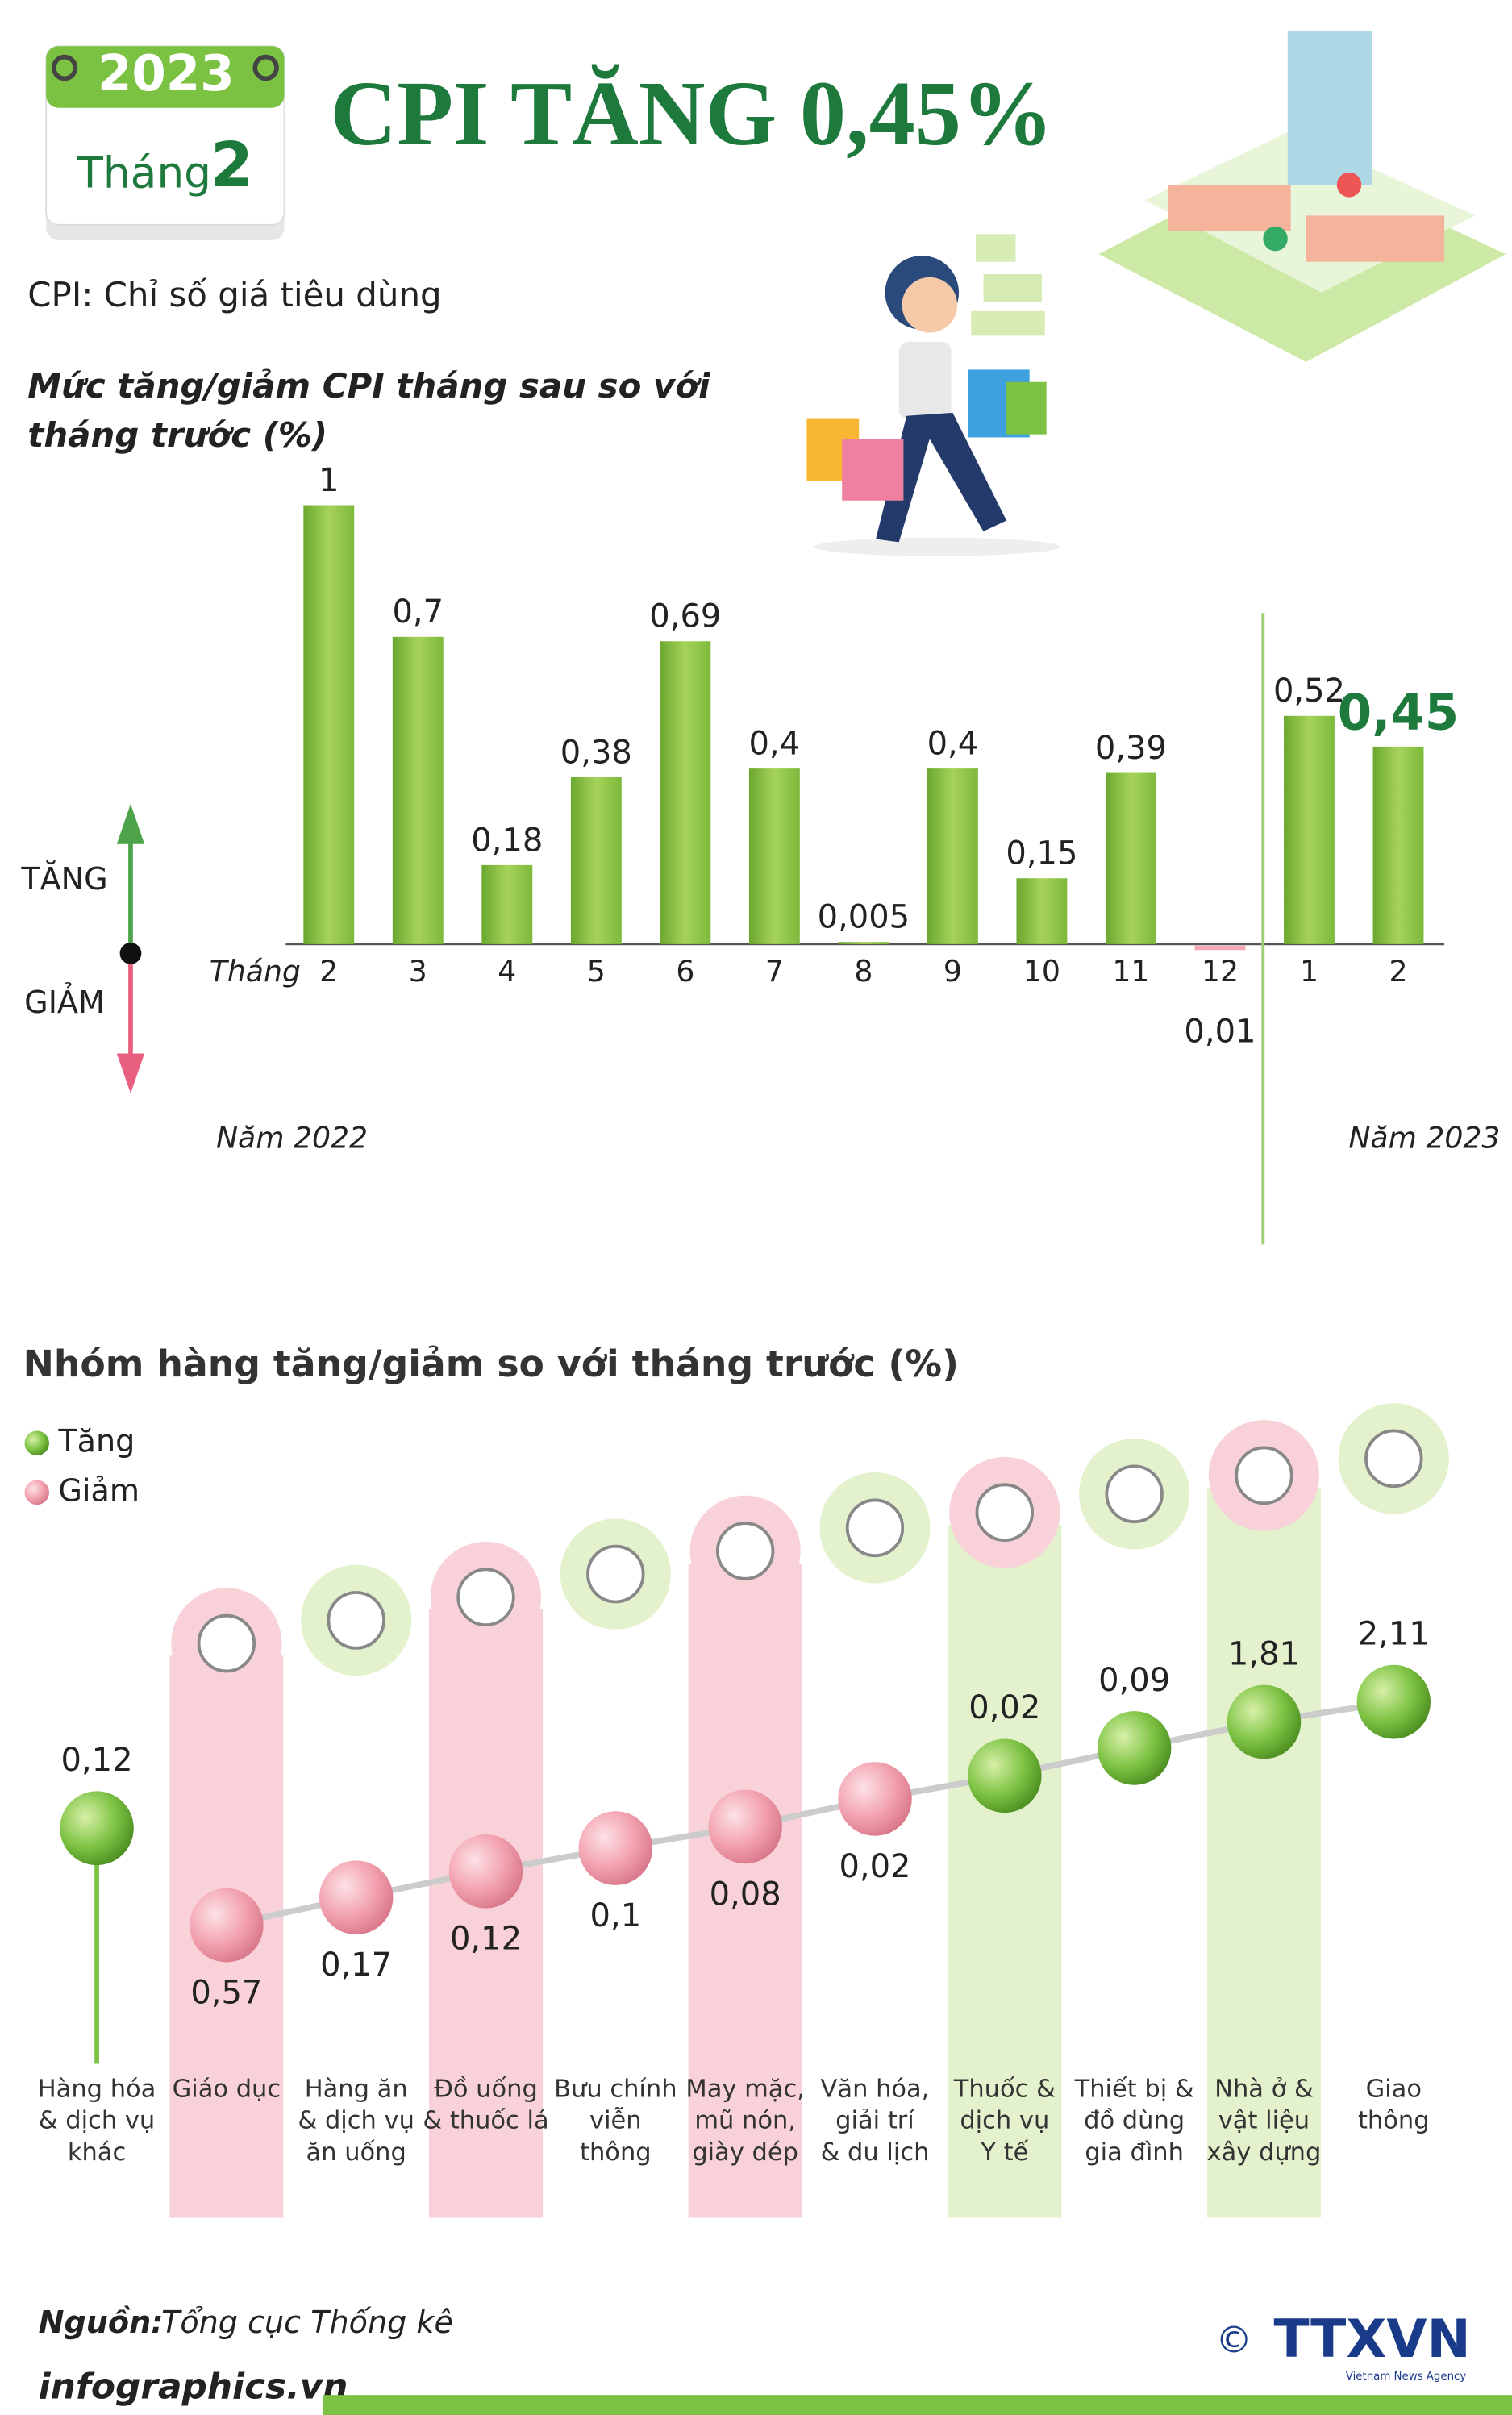 The width and height of the screenshot is (1512, 2415). I want to click on x-tick-label: & dịch vụ, so click(356, 2121).